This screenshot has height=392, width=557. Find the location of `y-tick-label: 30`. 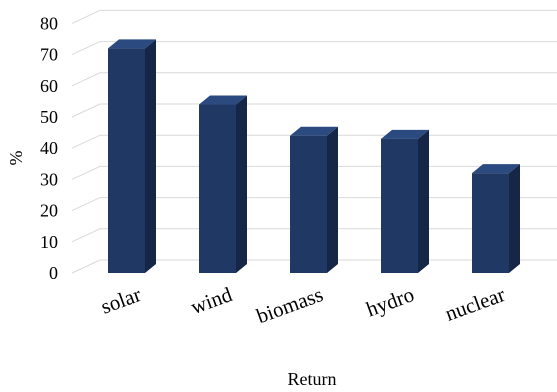

y-tick-label: 30 is located at coordinates (49, 179).